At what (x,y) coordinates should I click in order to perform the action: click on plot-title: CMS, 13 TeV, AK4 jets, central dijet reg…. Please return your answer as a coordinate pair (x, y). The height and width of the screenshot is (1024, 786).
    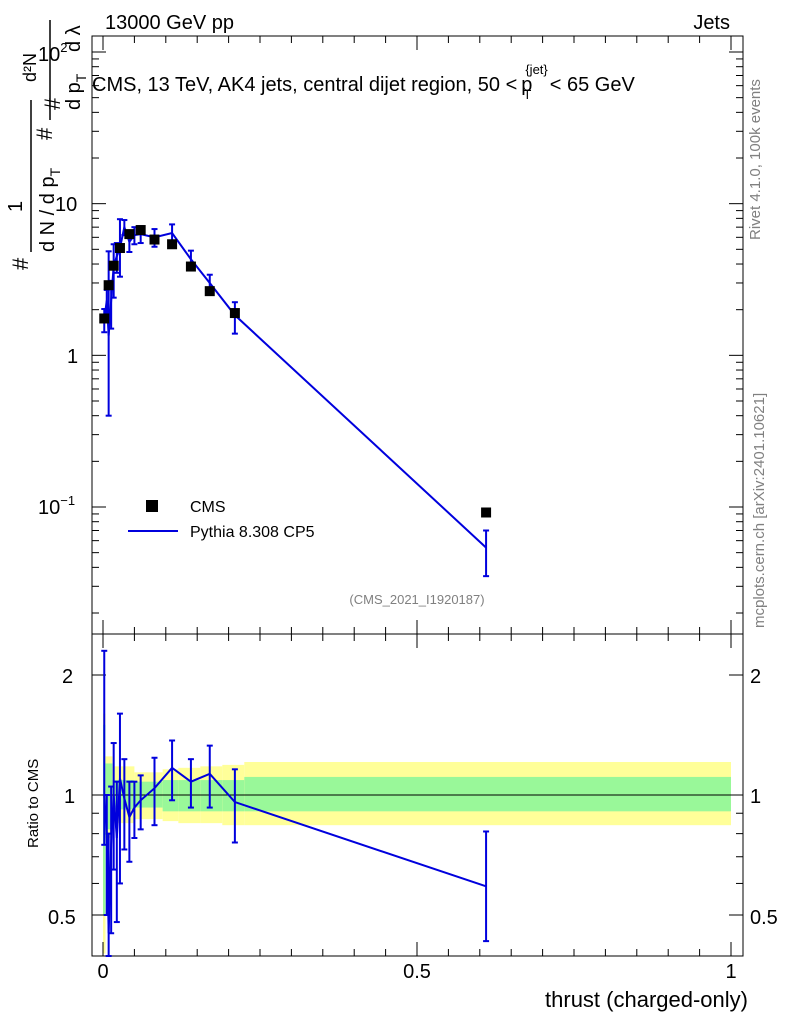
    Looking at the image, I should click on (363, 82).